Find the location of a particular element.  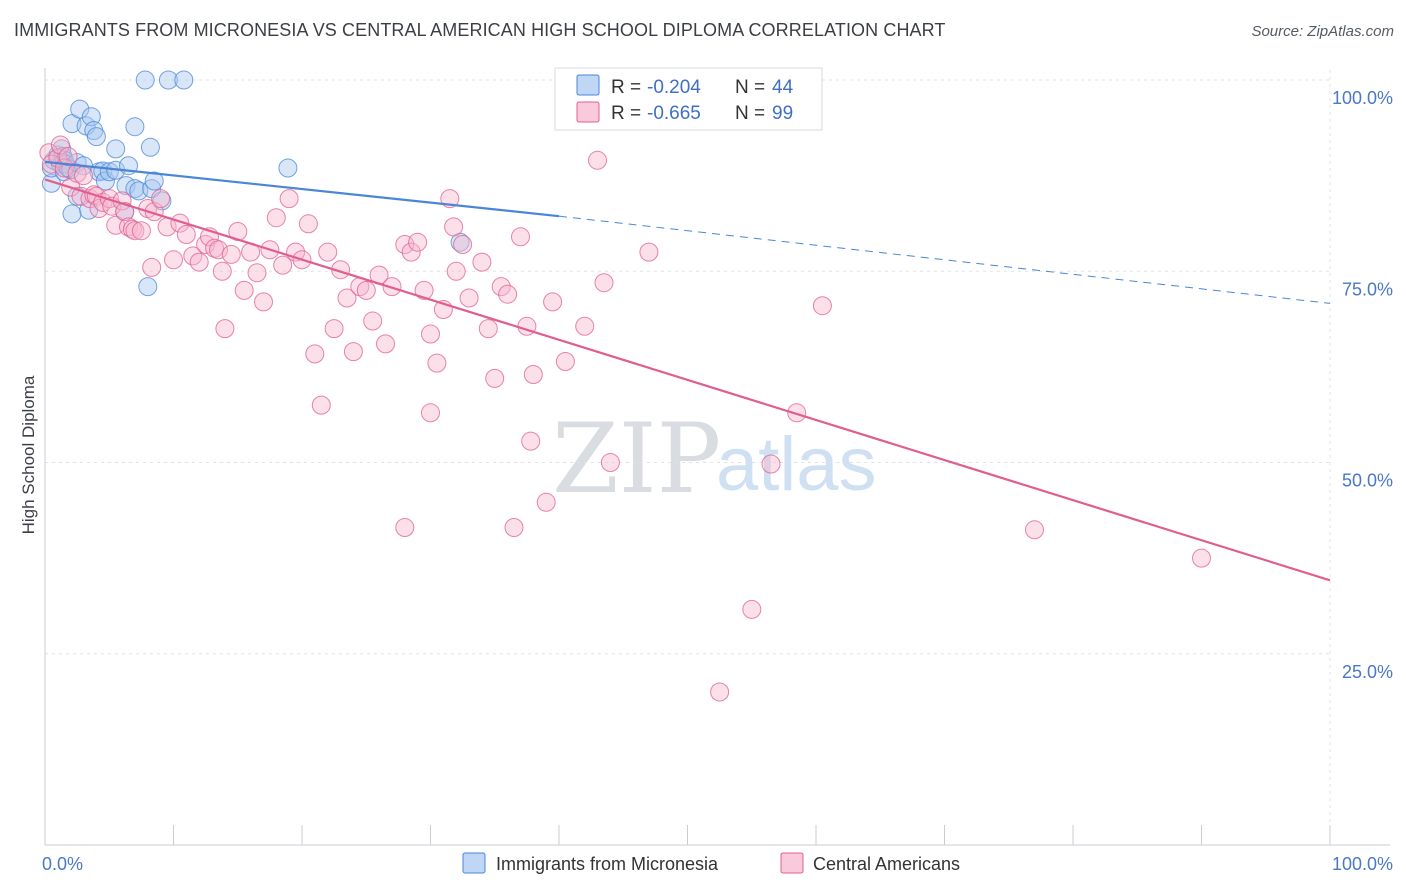

watermark-zip: ZIP is located at coordinates (636, 459).